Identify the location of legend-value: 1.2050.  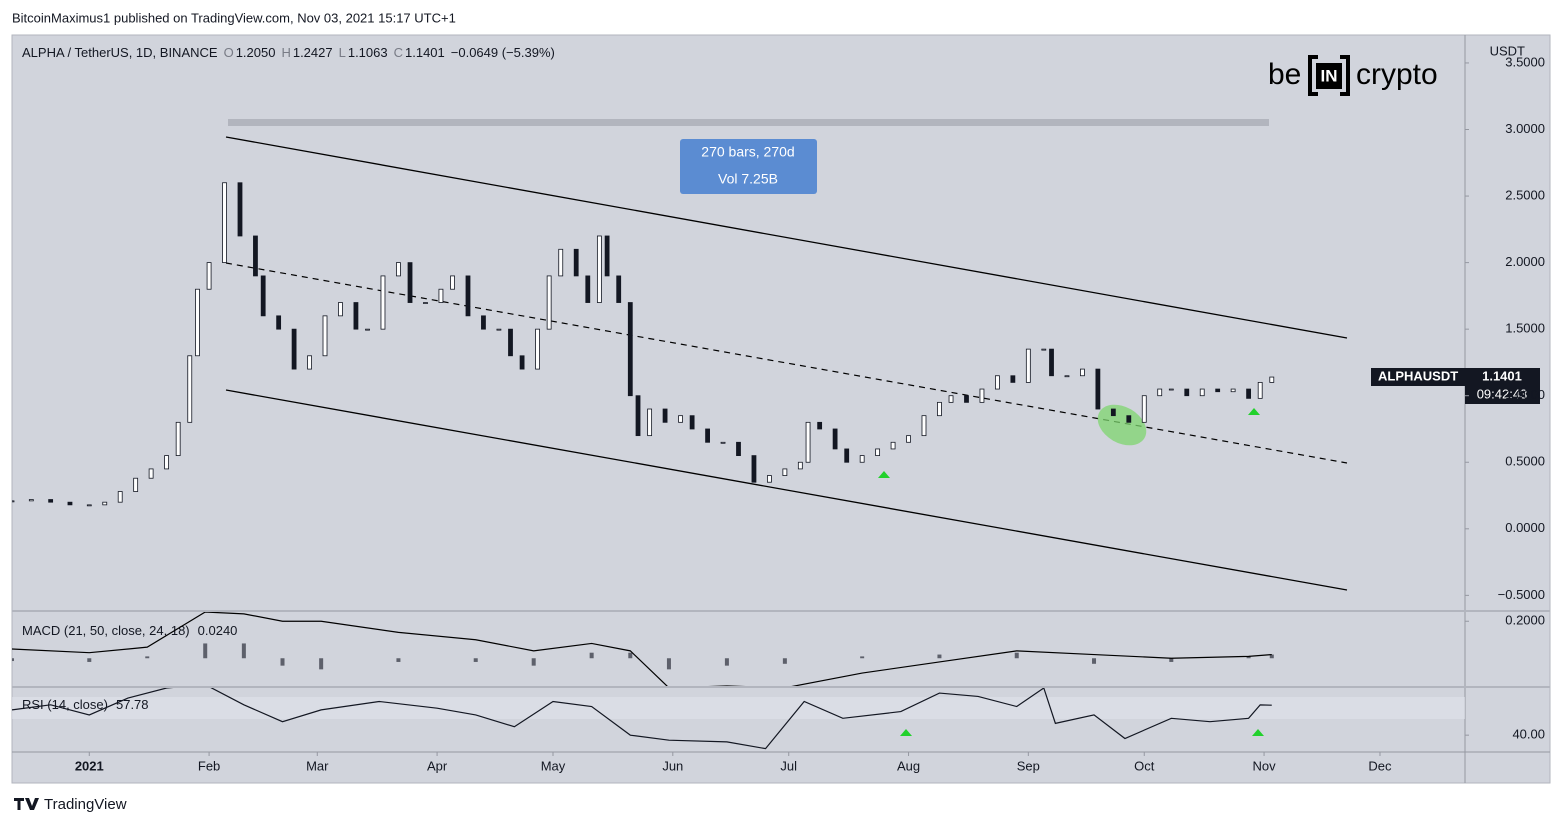
(256, 52).